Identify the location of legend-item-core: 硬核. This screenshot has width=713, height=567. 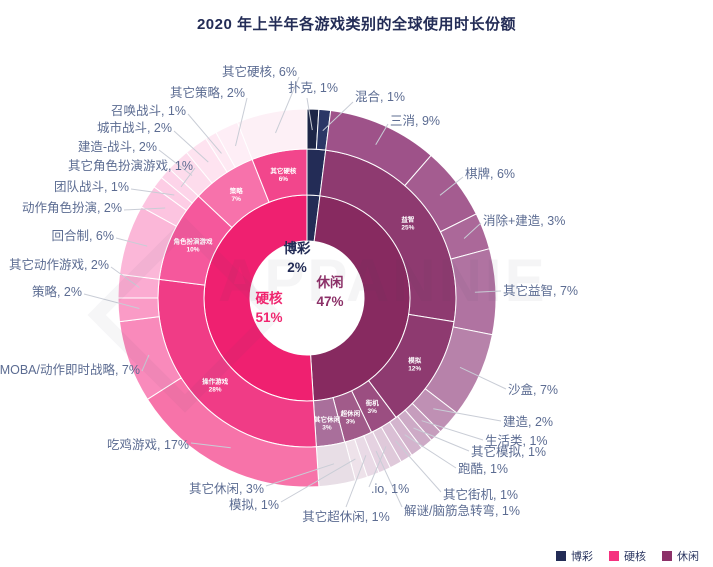
(627, 556).